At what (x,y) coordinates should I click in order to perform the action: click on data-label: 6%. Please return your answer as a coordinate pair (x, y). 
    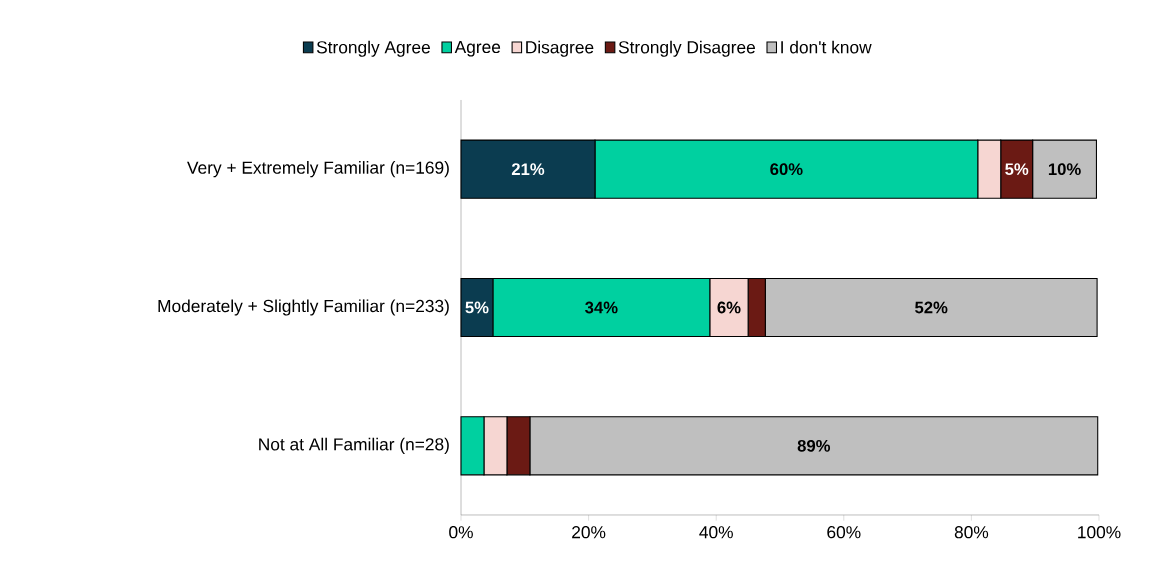
    Looking at the image, I should click on (729, 307).